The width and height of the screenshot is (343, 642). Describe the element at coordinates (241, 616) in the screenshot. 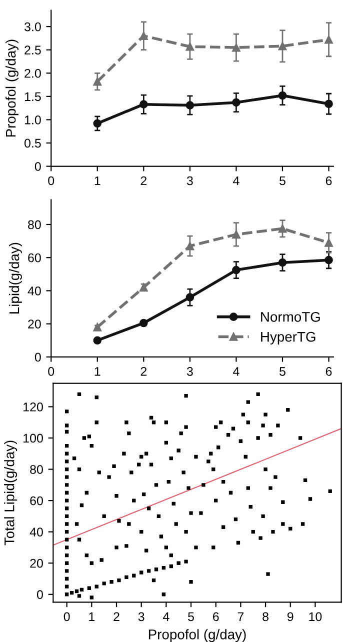

I see `x-tick-label: 7` at that location.